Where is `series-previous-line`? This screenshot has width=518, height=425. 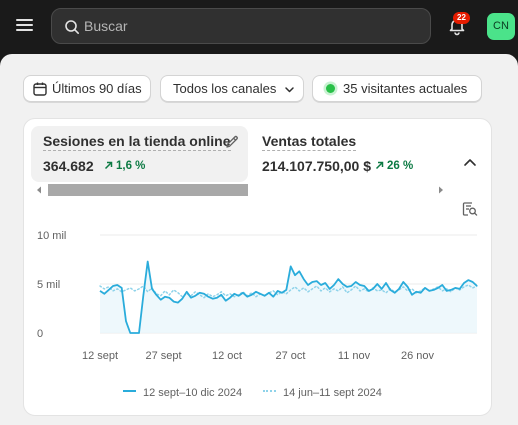 series-previous-line is located at coordinates (288, 291).